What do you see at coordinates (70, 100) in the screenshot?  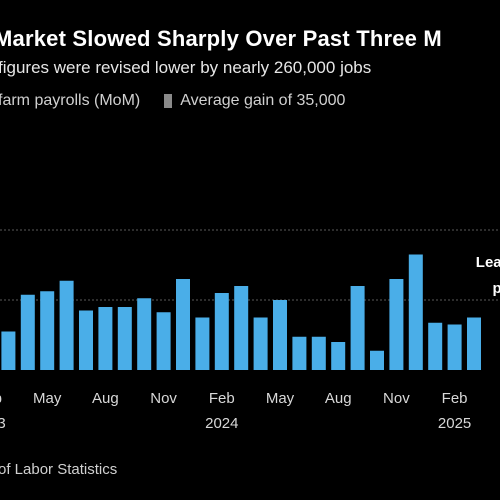 I see `legend-primary-label: farm payrolls (MoM)` at bounding box center [70, 100].